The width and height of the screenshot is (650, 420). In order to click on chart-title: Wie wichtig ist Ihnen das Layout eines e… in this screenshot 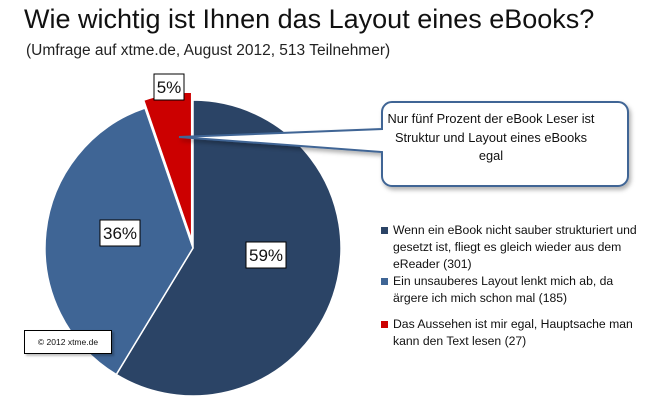, I will do `click(309, 19)`.